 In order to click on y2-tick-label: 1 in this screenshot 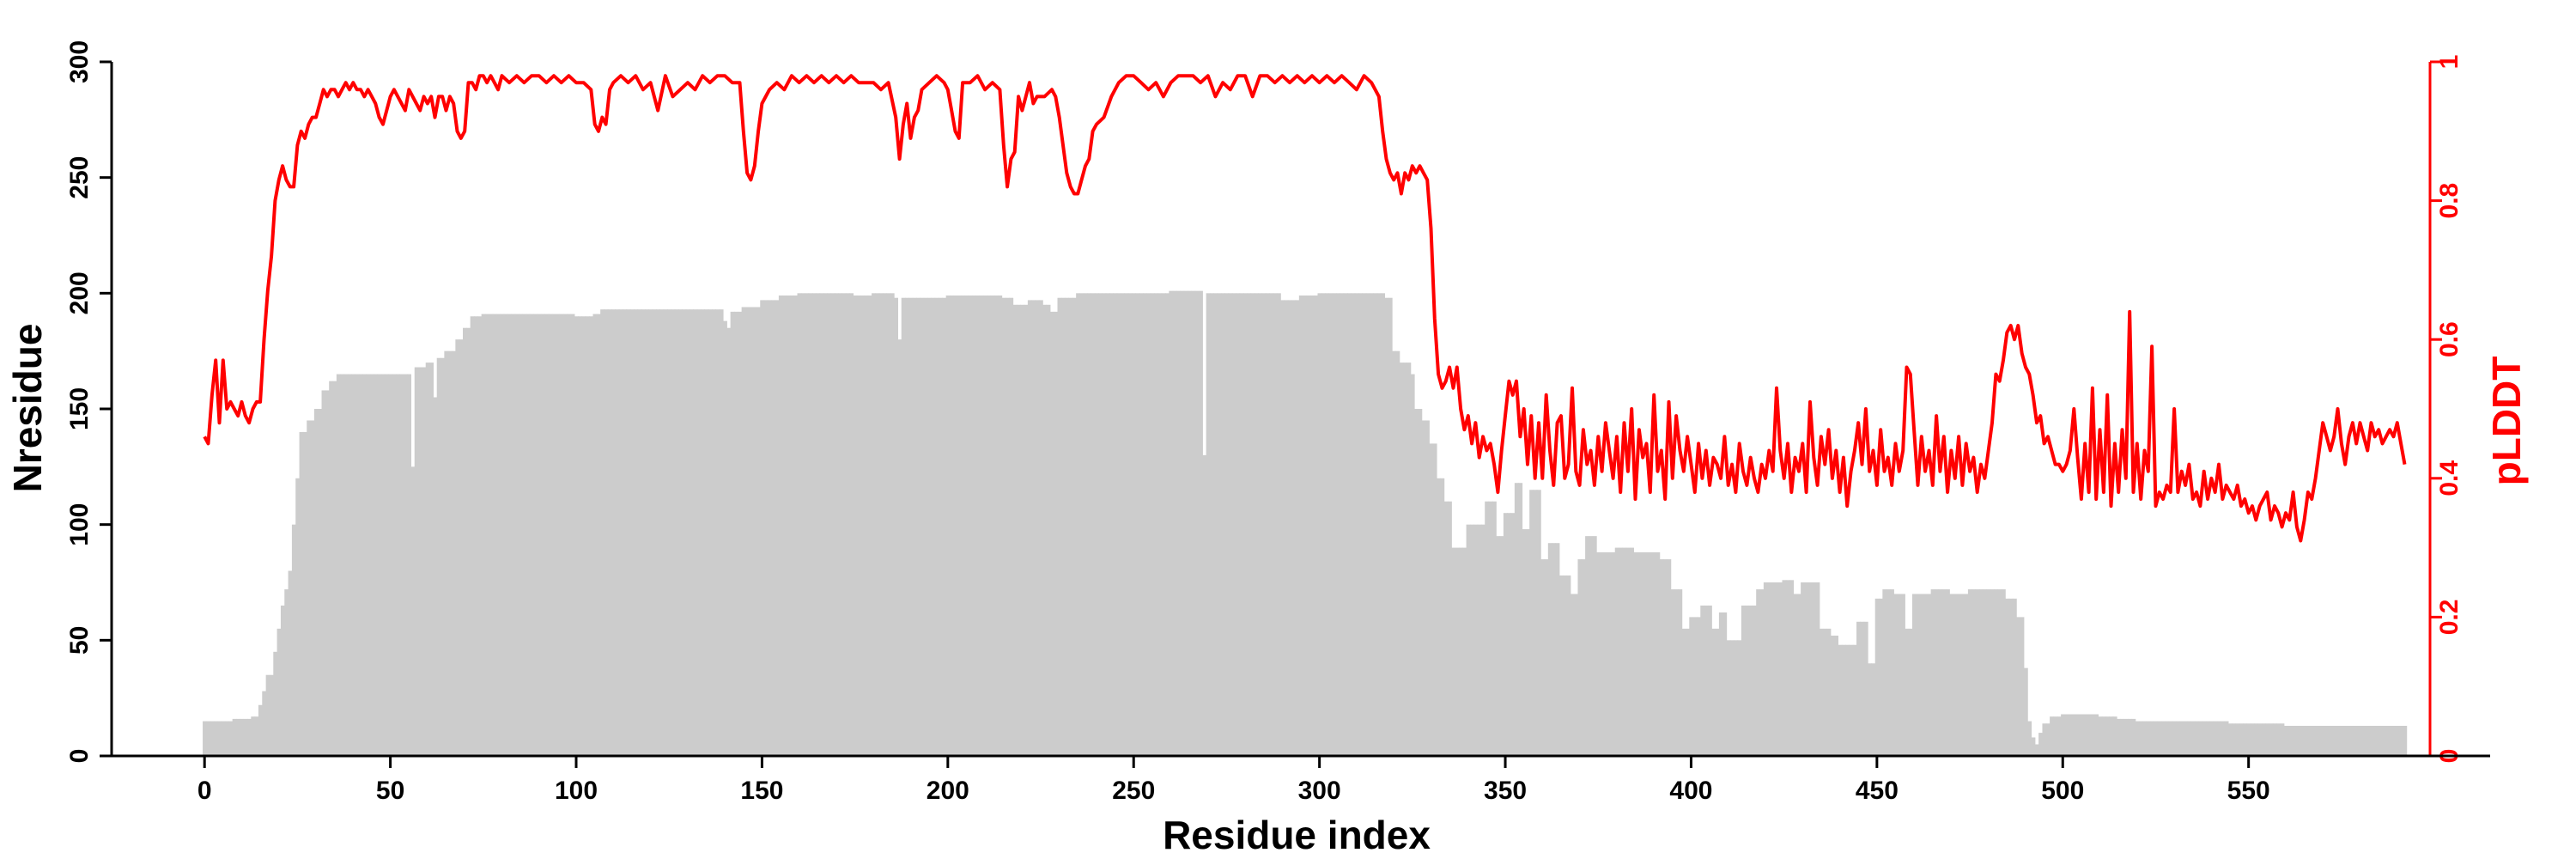, I will do `click(2449, 63)`.